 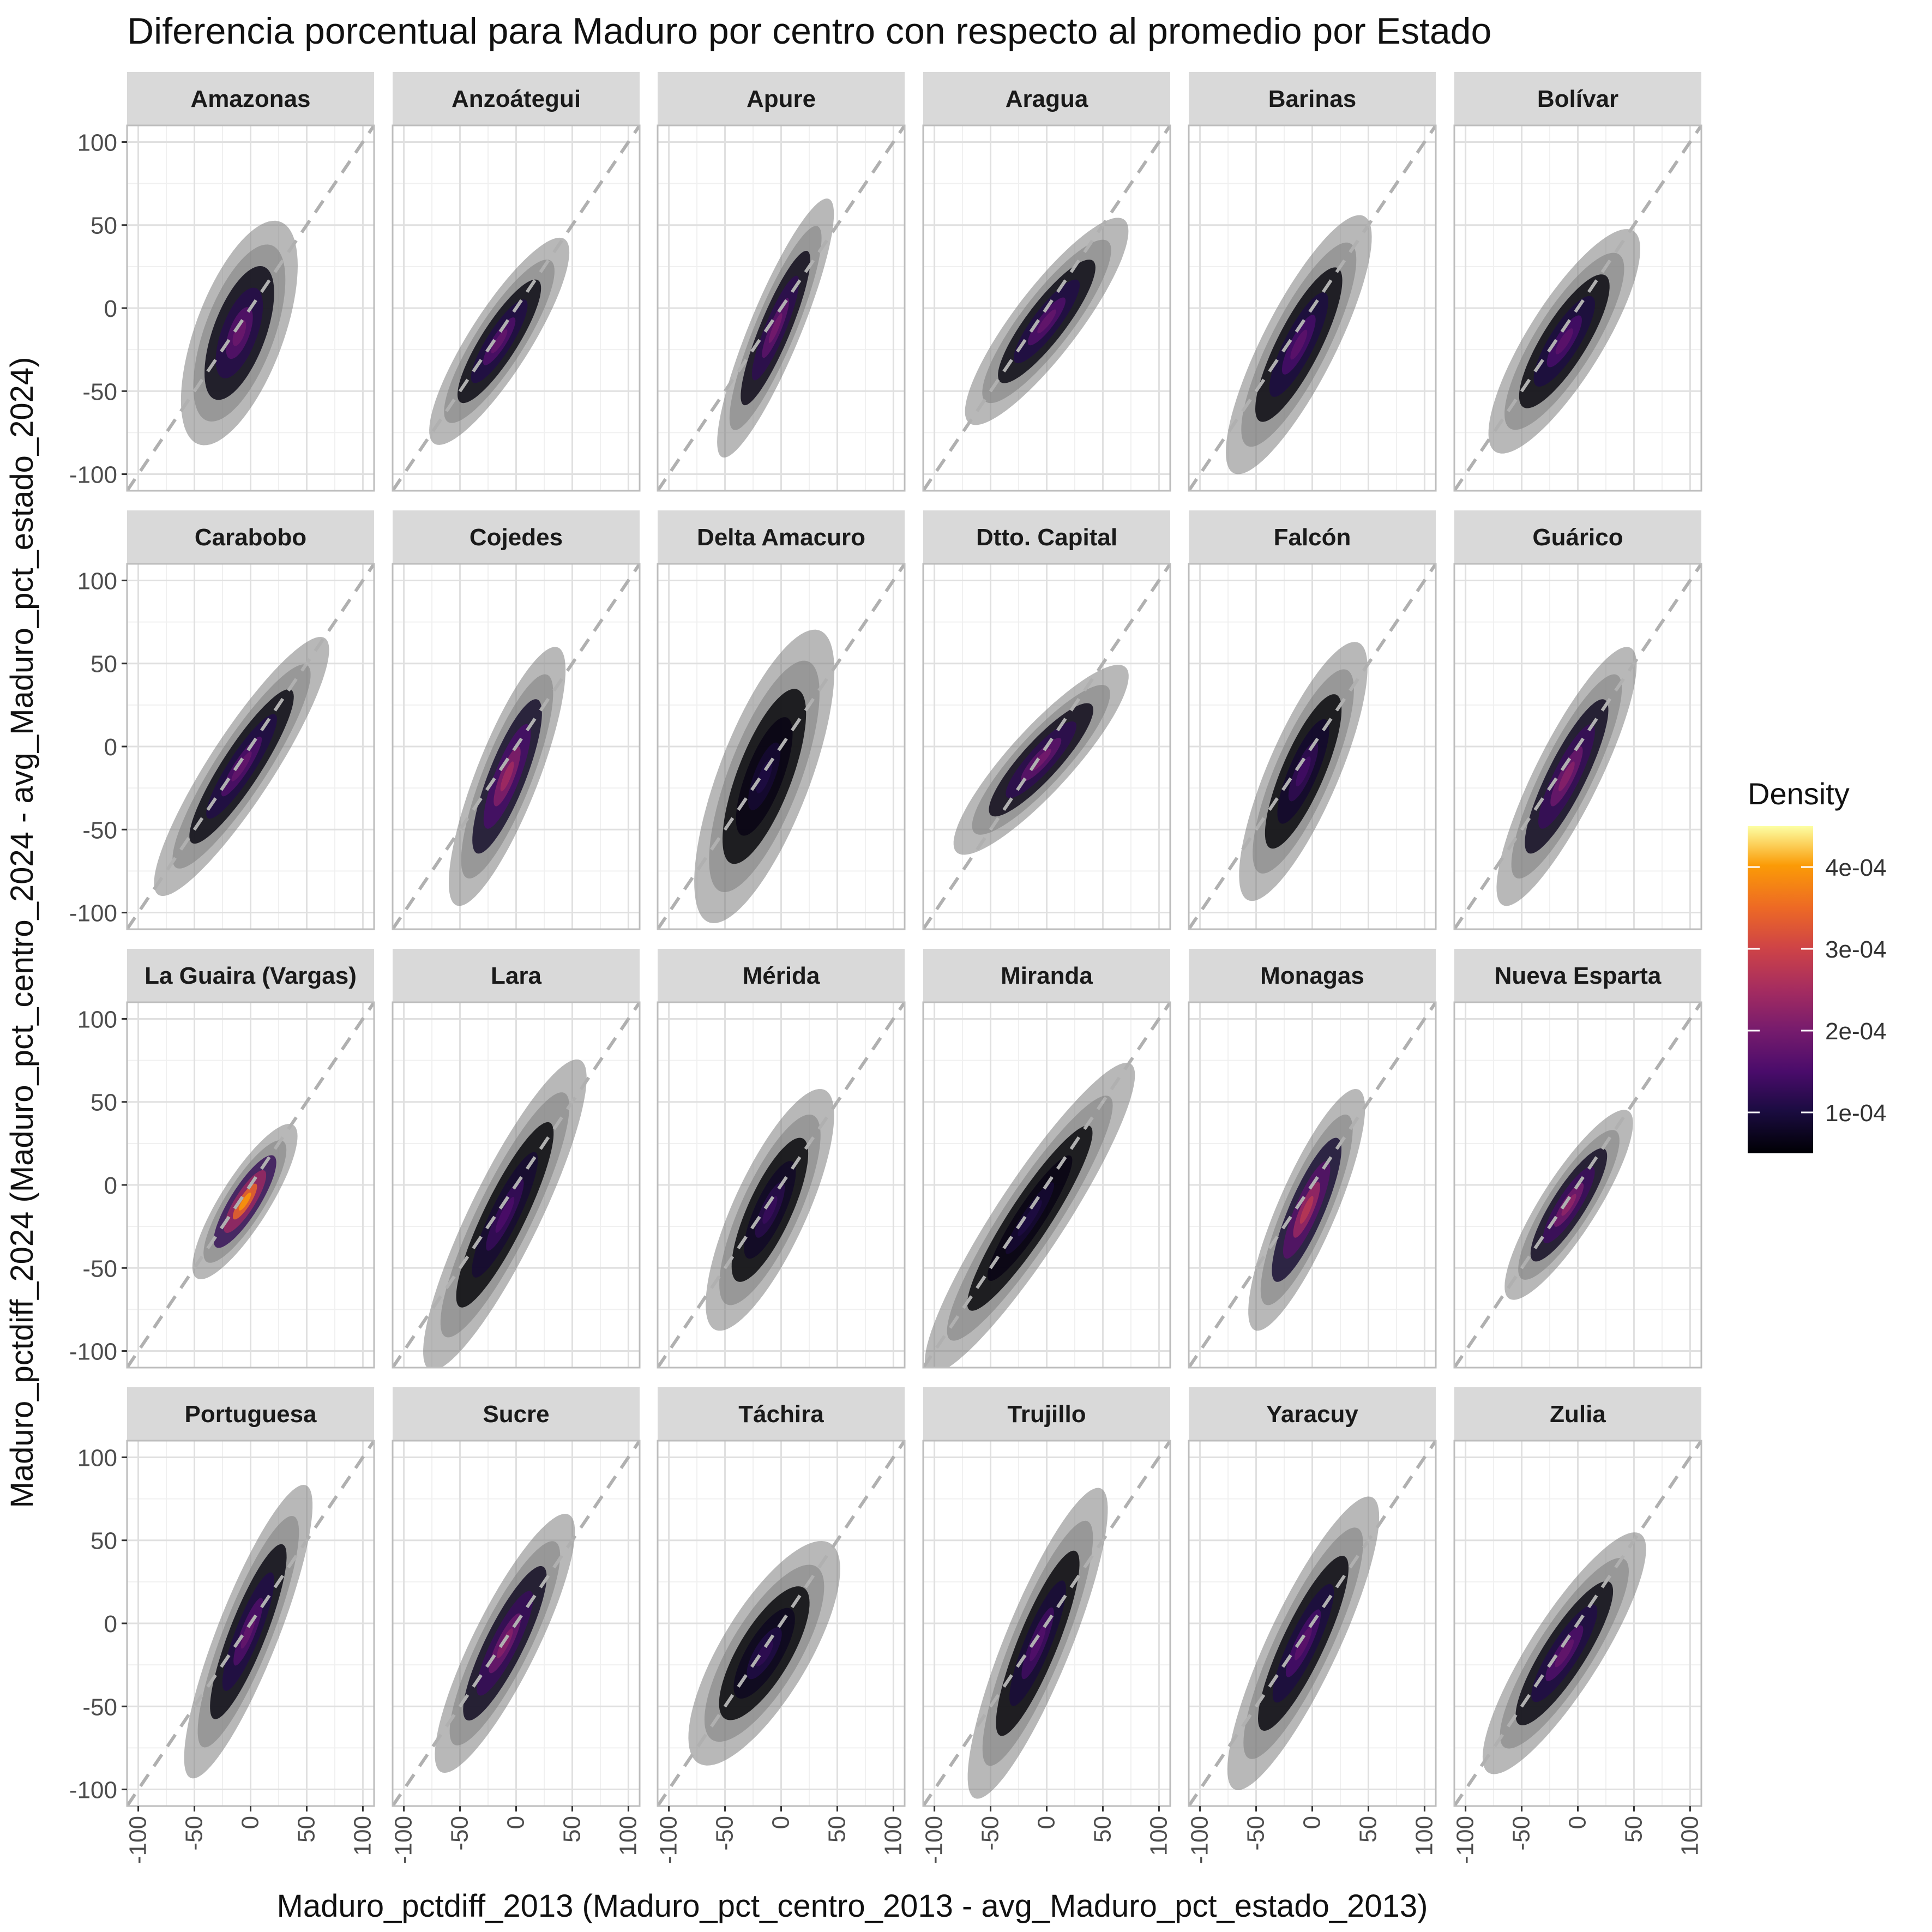 What do you see at coordinates (781, 99) in the screenshot?
I see `panel-strip-label: Apure` at bounding box center [781, 99].